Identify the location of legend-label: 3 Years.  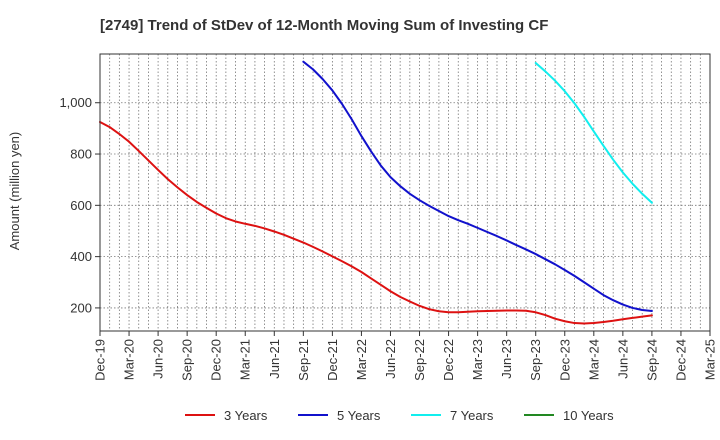
(246, 415).